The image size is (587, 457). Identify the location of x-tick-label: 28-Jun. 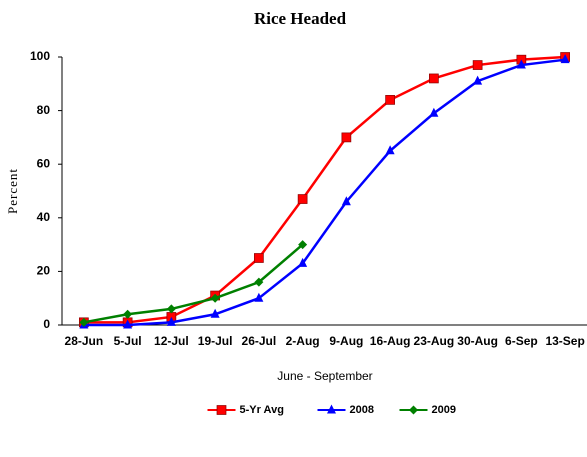
(84, 341).